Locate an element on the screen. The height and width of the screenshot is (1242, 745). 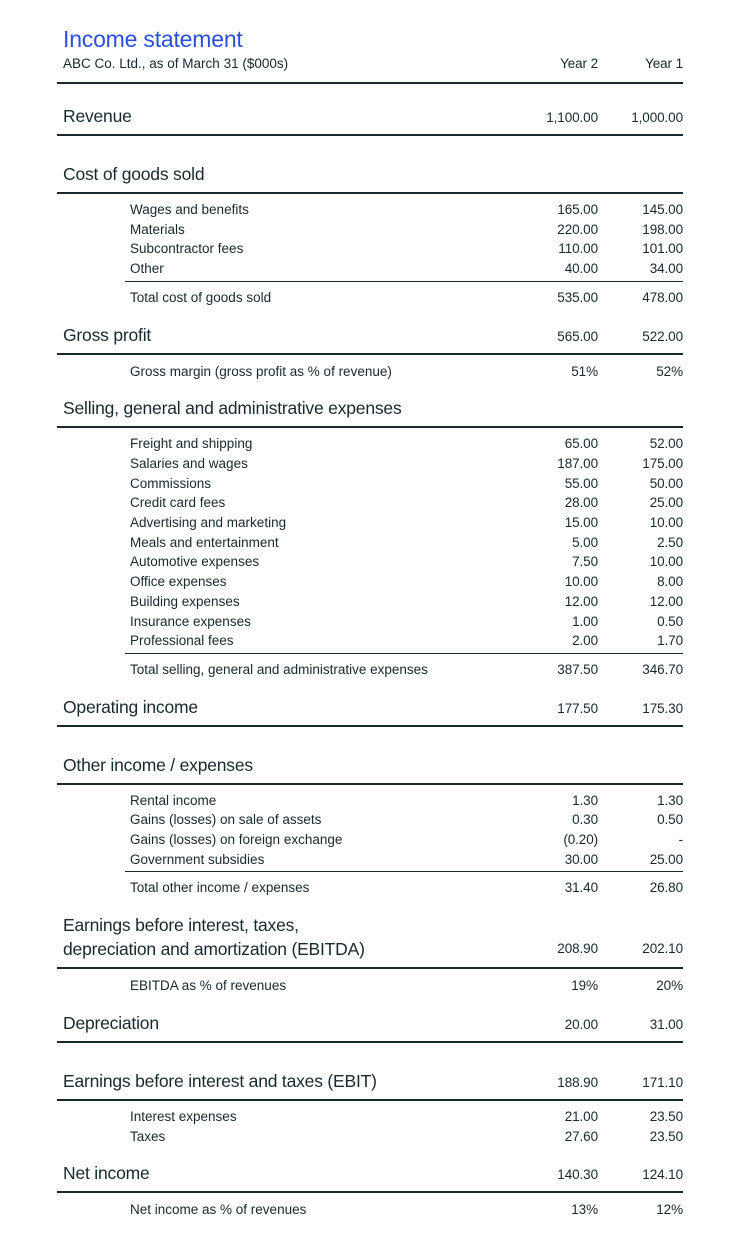
row-label: Credit card fees is located at coordinates (178, 503).